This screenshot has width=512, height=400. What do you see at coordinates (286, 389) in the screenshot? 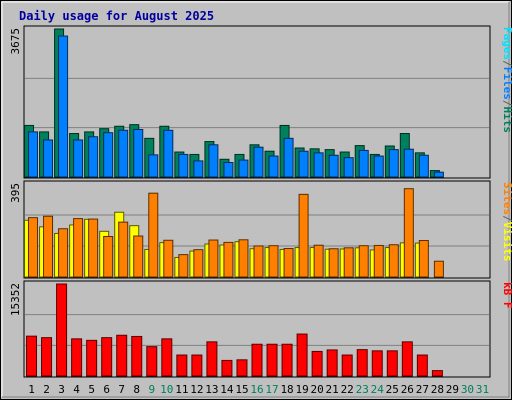
I see `day-label-18: 18` at bounding box center [286, 389].